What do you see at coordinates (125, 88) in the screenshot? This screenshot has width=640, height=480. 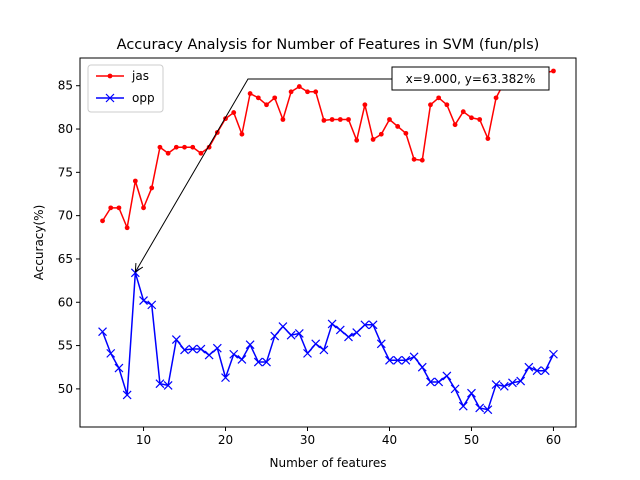 I see `legend: jas opp` at bounding box center [125, 88].